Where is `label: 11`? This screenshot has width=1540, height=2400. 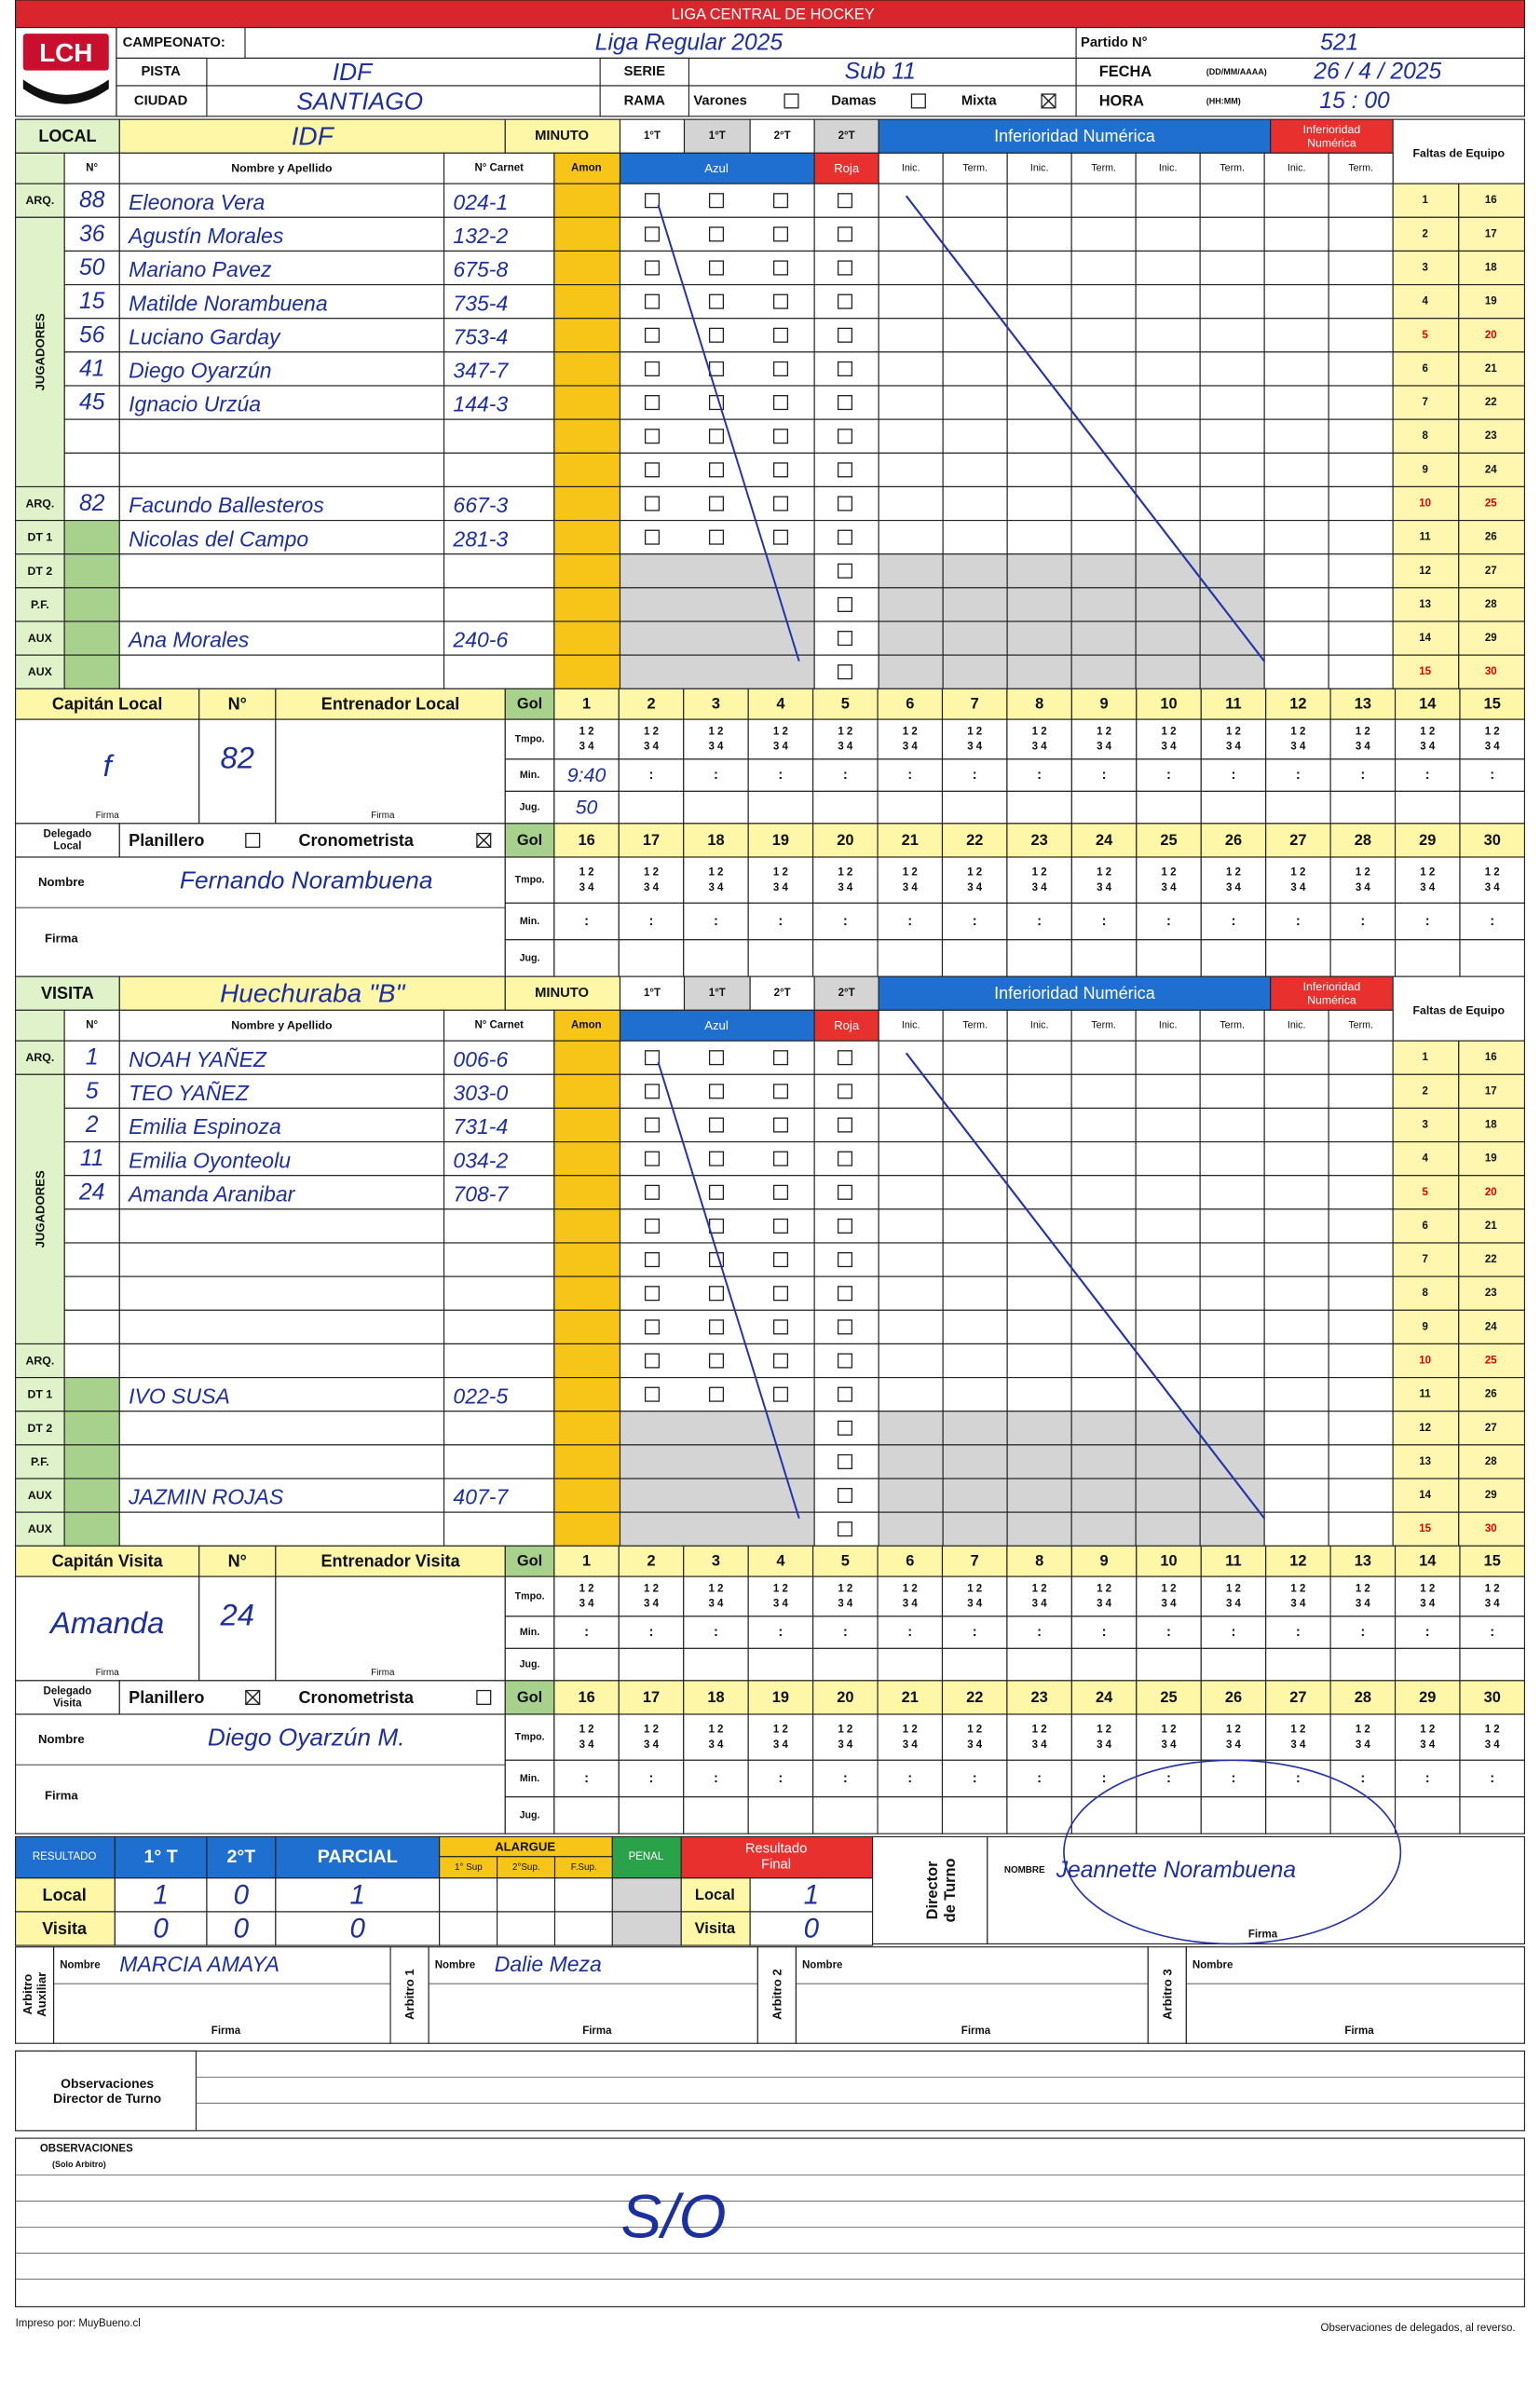 label: 11 is located at coordinates (1426, 1394).